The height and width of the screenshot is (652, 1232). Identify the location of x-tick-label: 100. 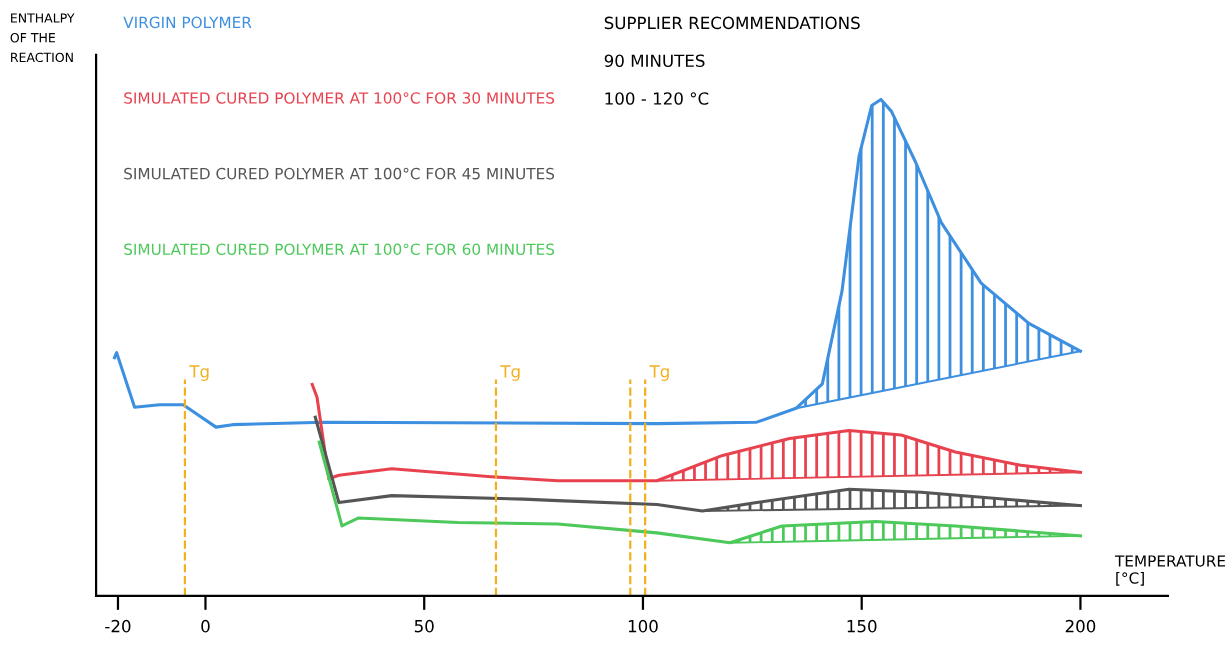
(643, 626).